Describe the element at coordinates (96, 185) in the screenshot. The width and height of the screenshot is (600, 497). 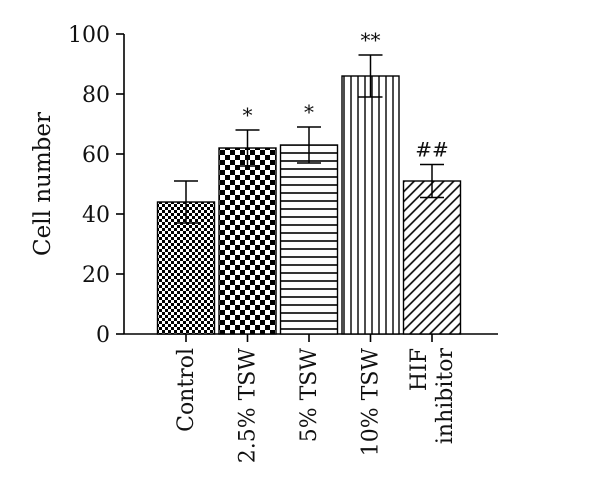
I see `y-axis: 0 20 40 60 80 100` at that location.